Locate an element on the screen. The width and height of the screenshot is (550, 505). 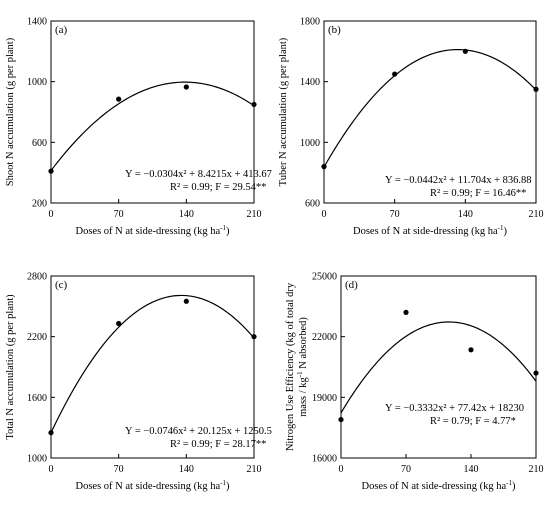
y-tick-label: 1600 is located at coordinates (37, 398).